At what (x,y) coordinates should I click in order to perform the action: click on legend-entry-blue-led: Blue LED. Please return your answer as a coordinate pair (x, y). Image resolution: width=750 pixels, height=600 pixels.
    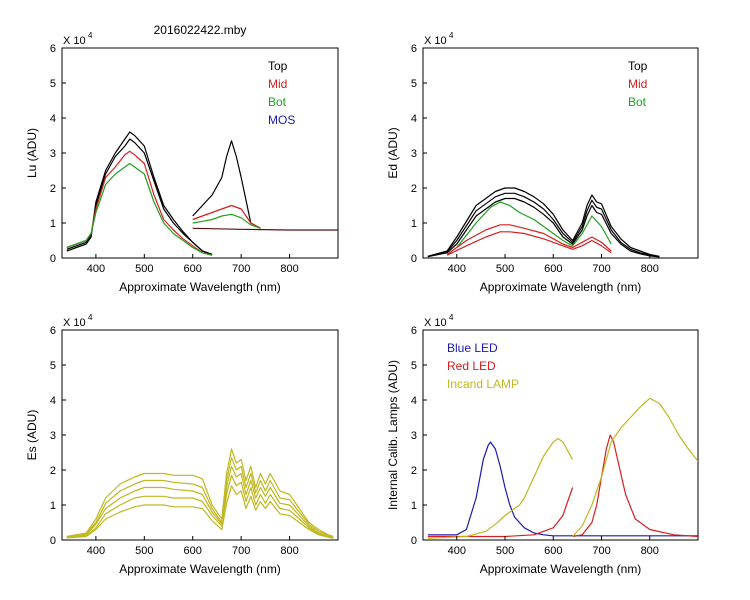
    Looking at the image, I should click on (472, 348).